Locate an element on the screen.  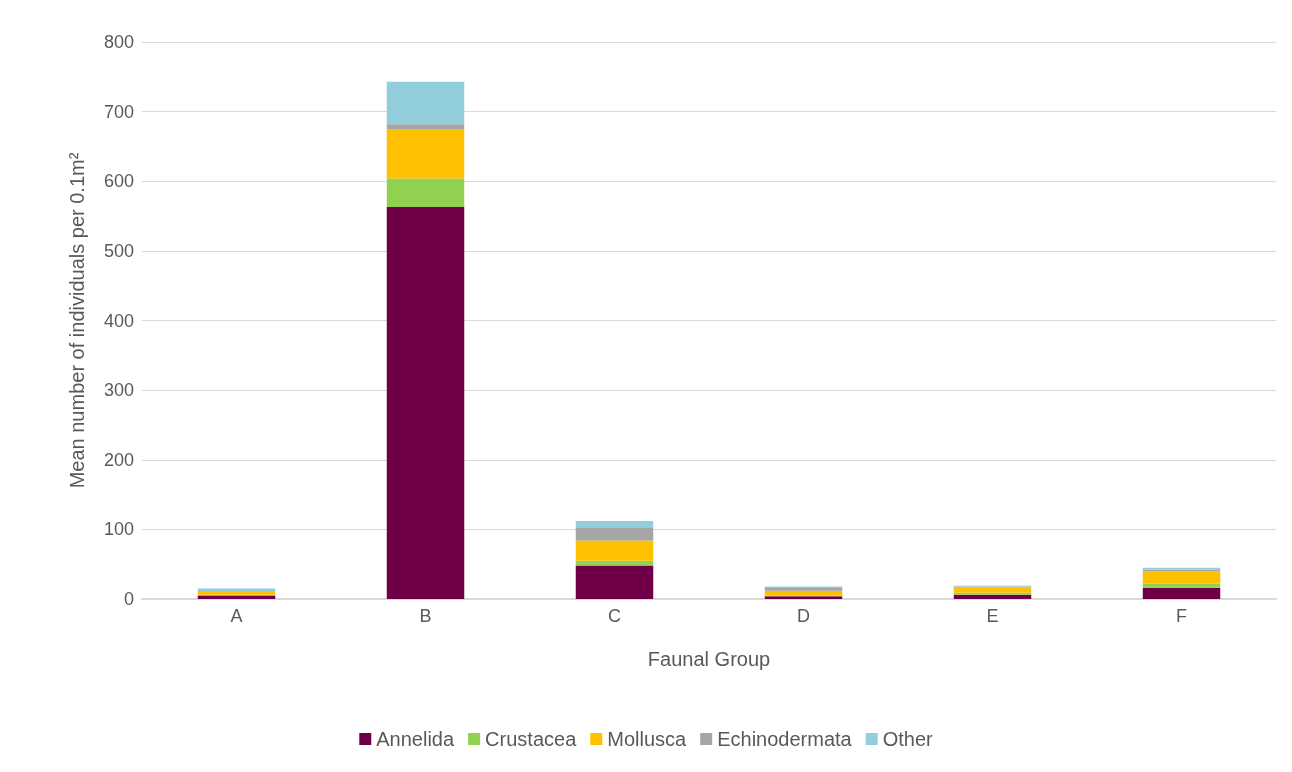
x-tick-label: B is located at coordinates (425, 616).